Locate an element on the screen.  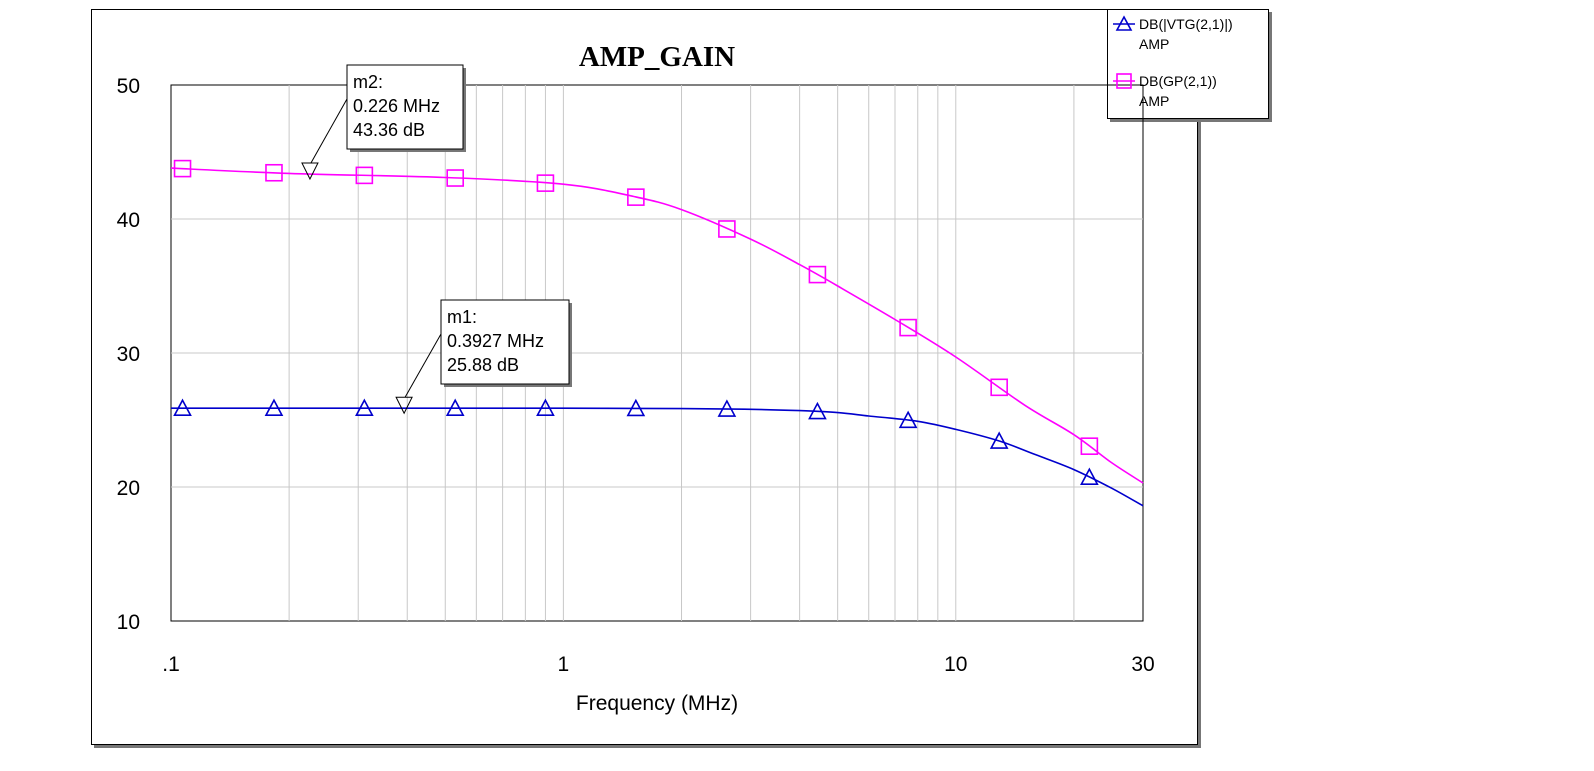
y-tick-label: 30 is located at coordinates (128, 354).